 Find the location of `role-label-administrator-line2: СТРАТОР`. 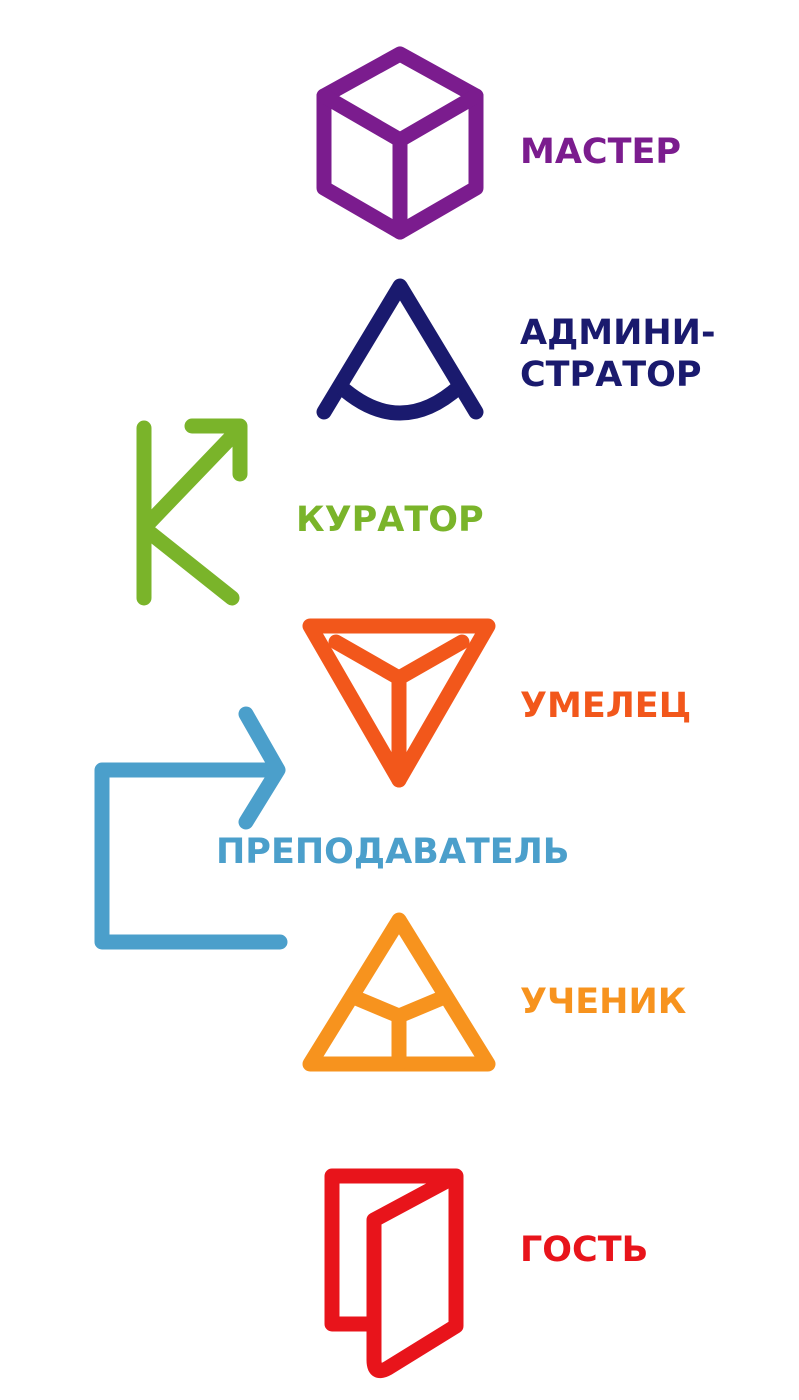

role-label-administrator-line2: СТРАТОР is located at coordinates (611, 375).